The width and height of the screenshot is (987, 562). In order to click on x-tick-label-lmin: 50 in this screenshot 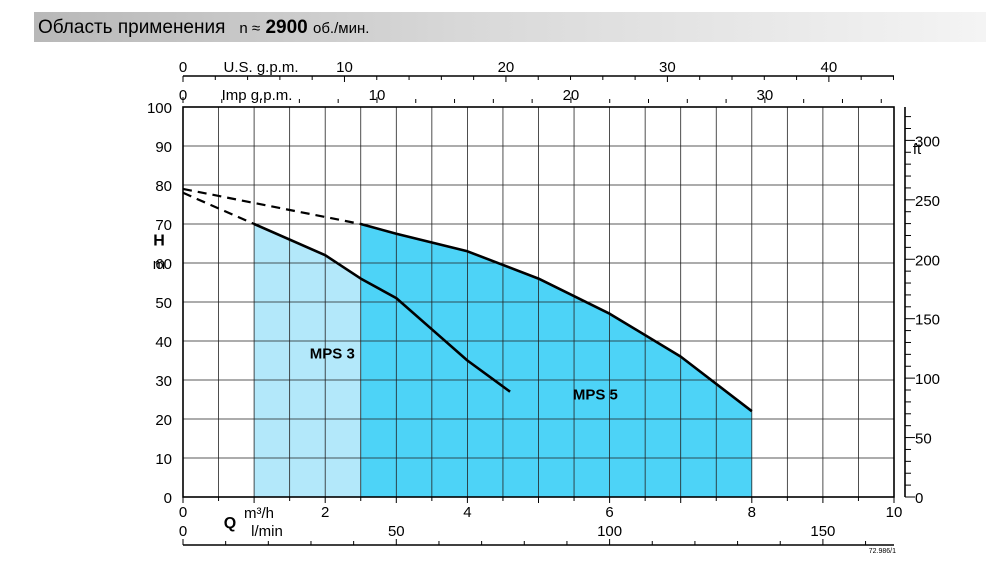, I will do `click(396, 531)`.